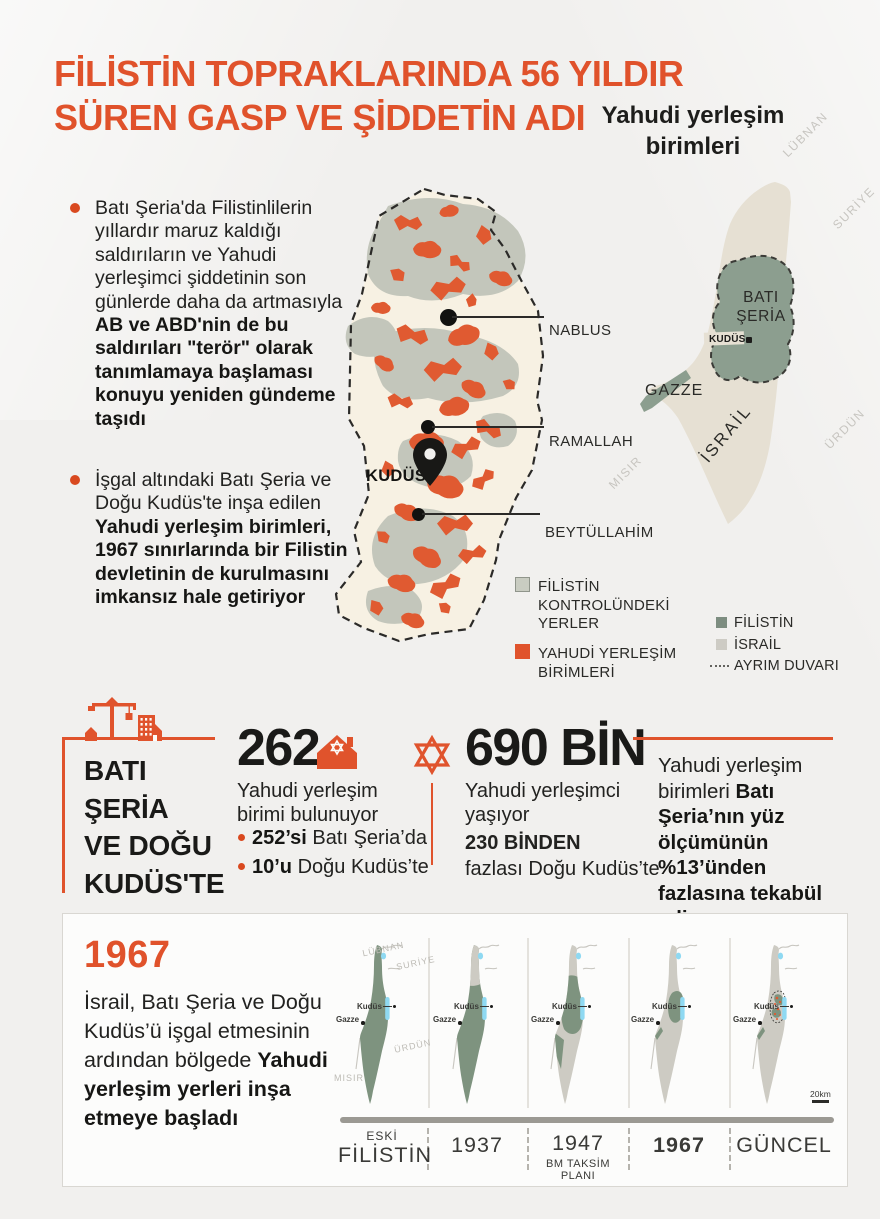  What do you see at coordinates (764, 623) in the screenshot?
I see `legend-filistin-label: FİLİSTİN` at bounding box center [764, 623].